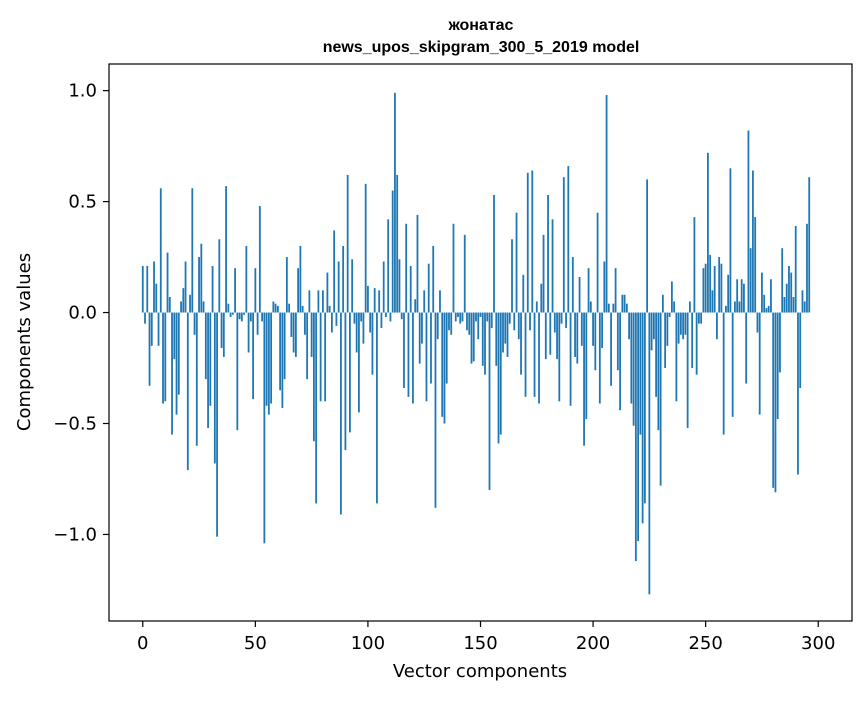  Describe the element at coordinates (480, 643) in the screenshot. I see `x-tick-label: 150` at that location.